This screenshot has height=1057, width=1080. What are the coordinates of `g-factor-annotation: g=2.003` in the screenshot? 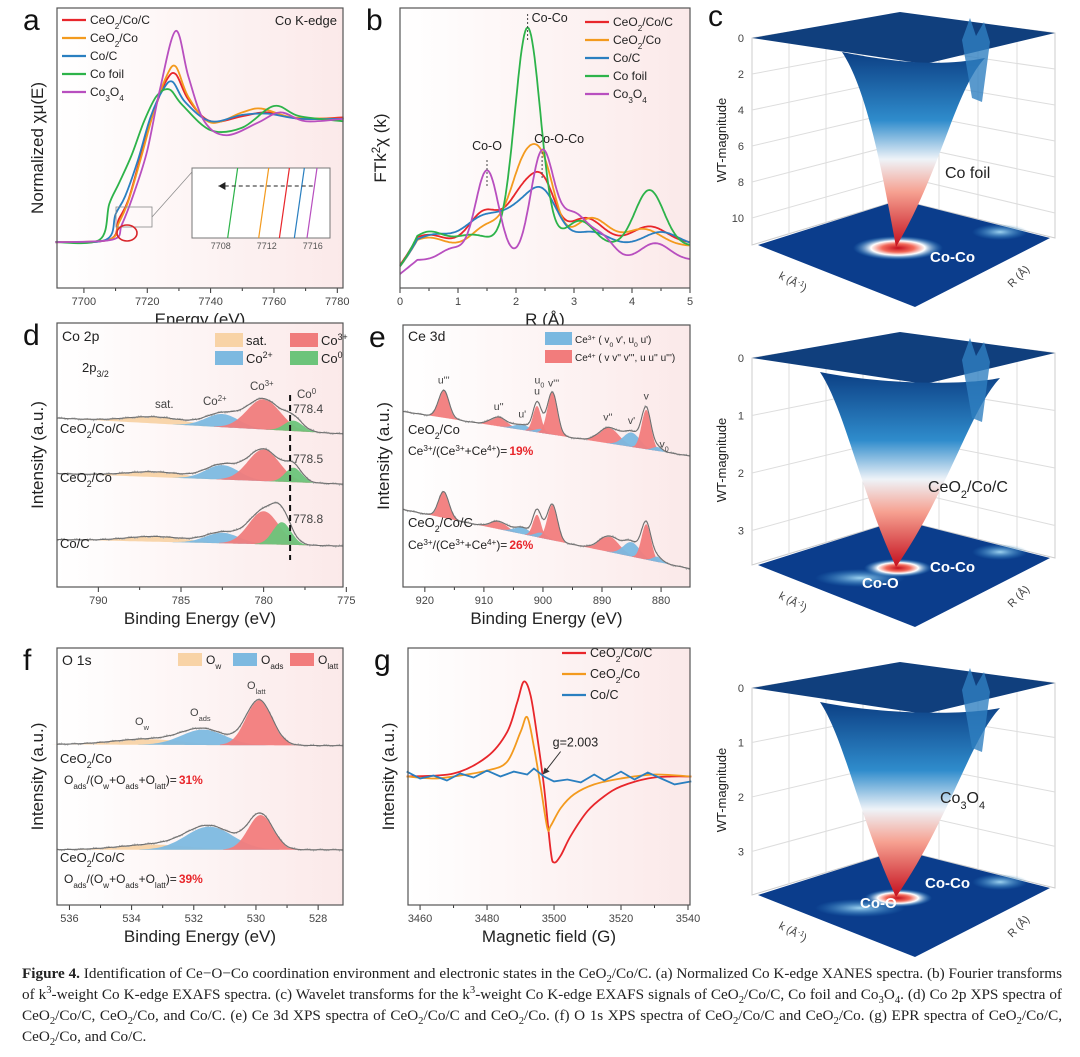 It's located at (576, 743).